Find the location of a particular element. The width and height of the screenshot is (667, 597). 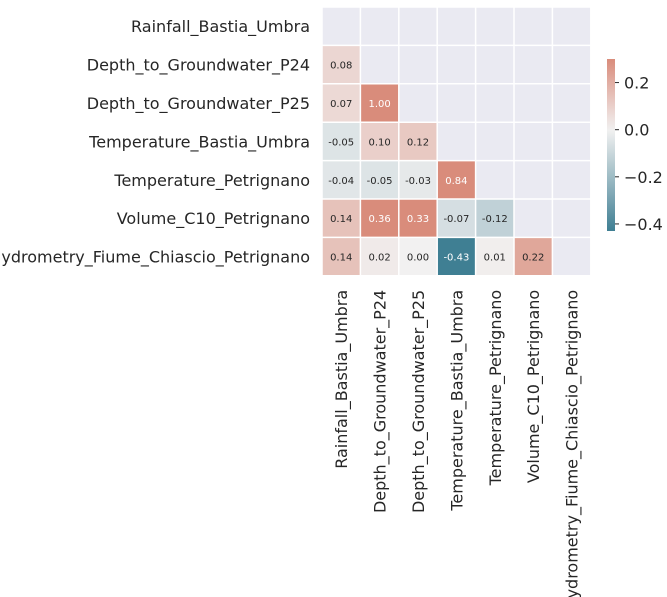

y-tick-label: Temperature_Bastia_Umbra is located at coordinates (199, 142).